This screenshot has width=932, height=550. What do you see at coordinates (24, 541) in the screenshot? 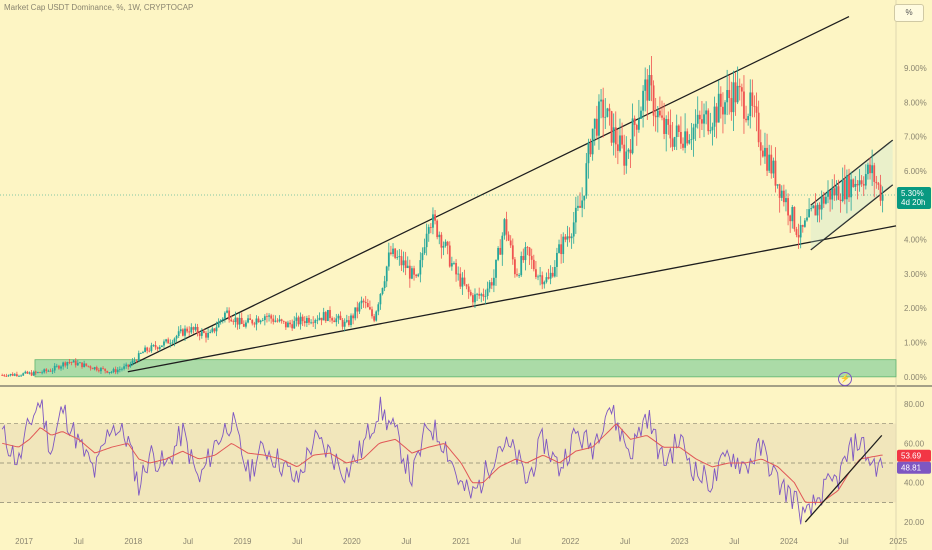
I see `time-tick-label: 2017` at bounding box center [24, 541].